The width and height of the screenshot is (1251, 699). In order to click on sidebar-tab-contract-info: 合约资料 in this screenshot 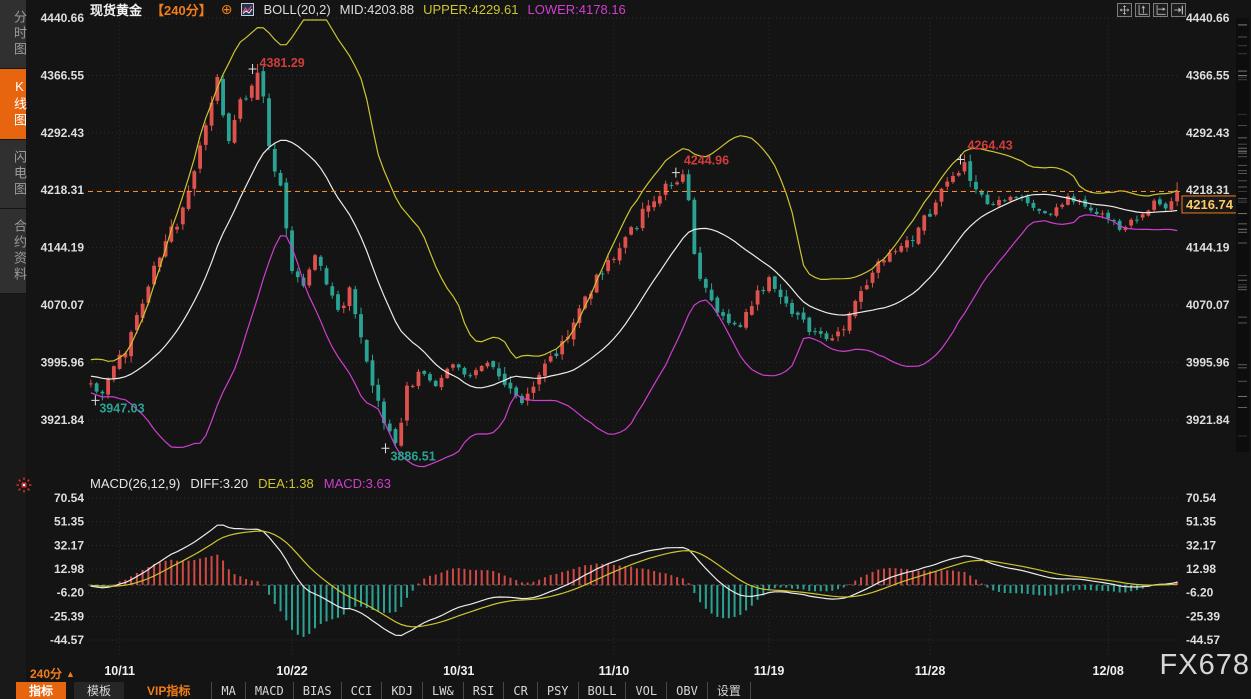, I will do `click(13, 251)`.